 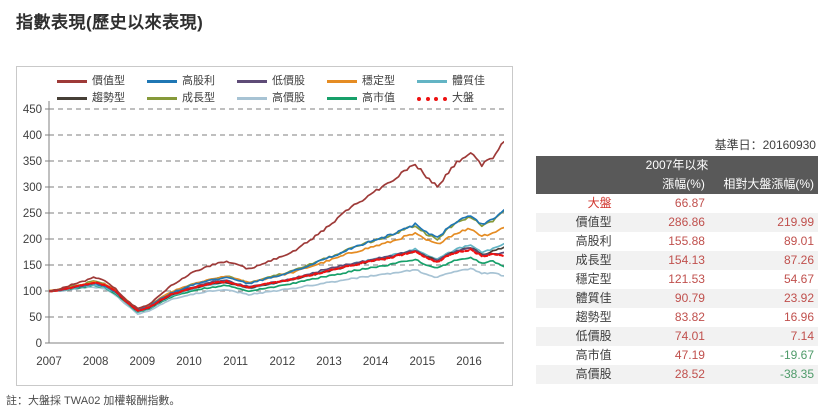 What do you see at coordinates (763, 298) in the screenshot?
I see `row-relative-value: 23.92` at bounding box center [763, 298].